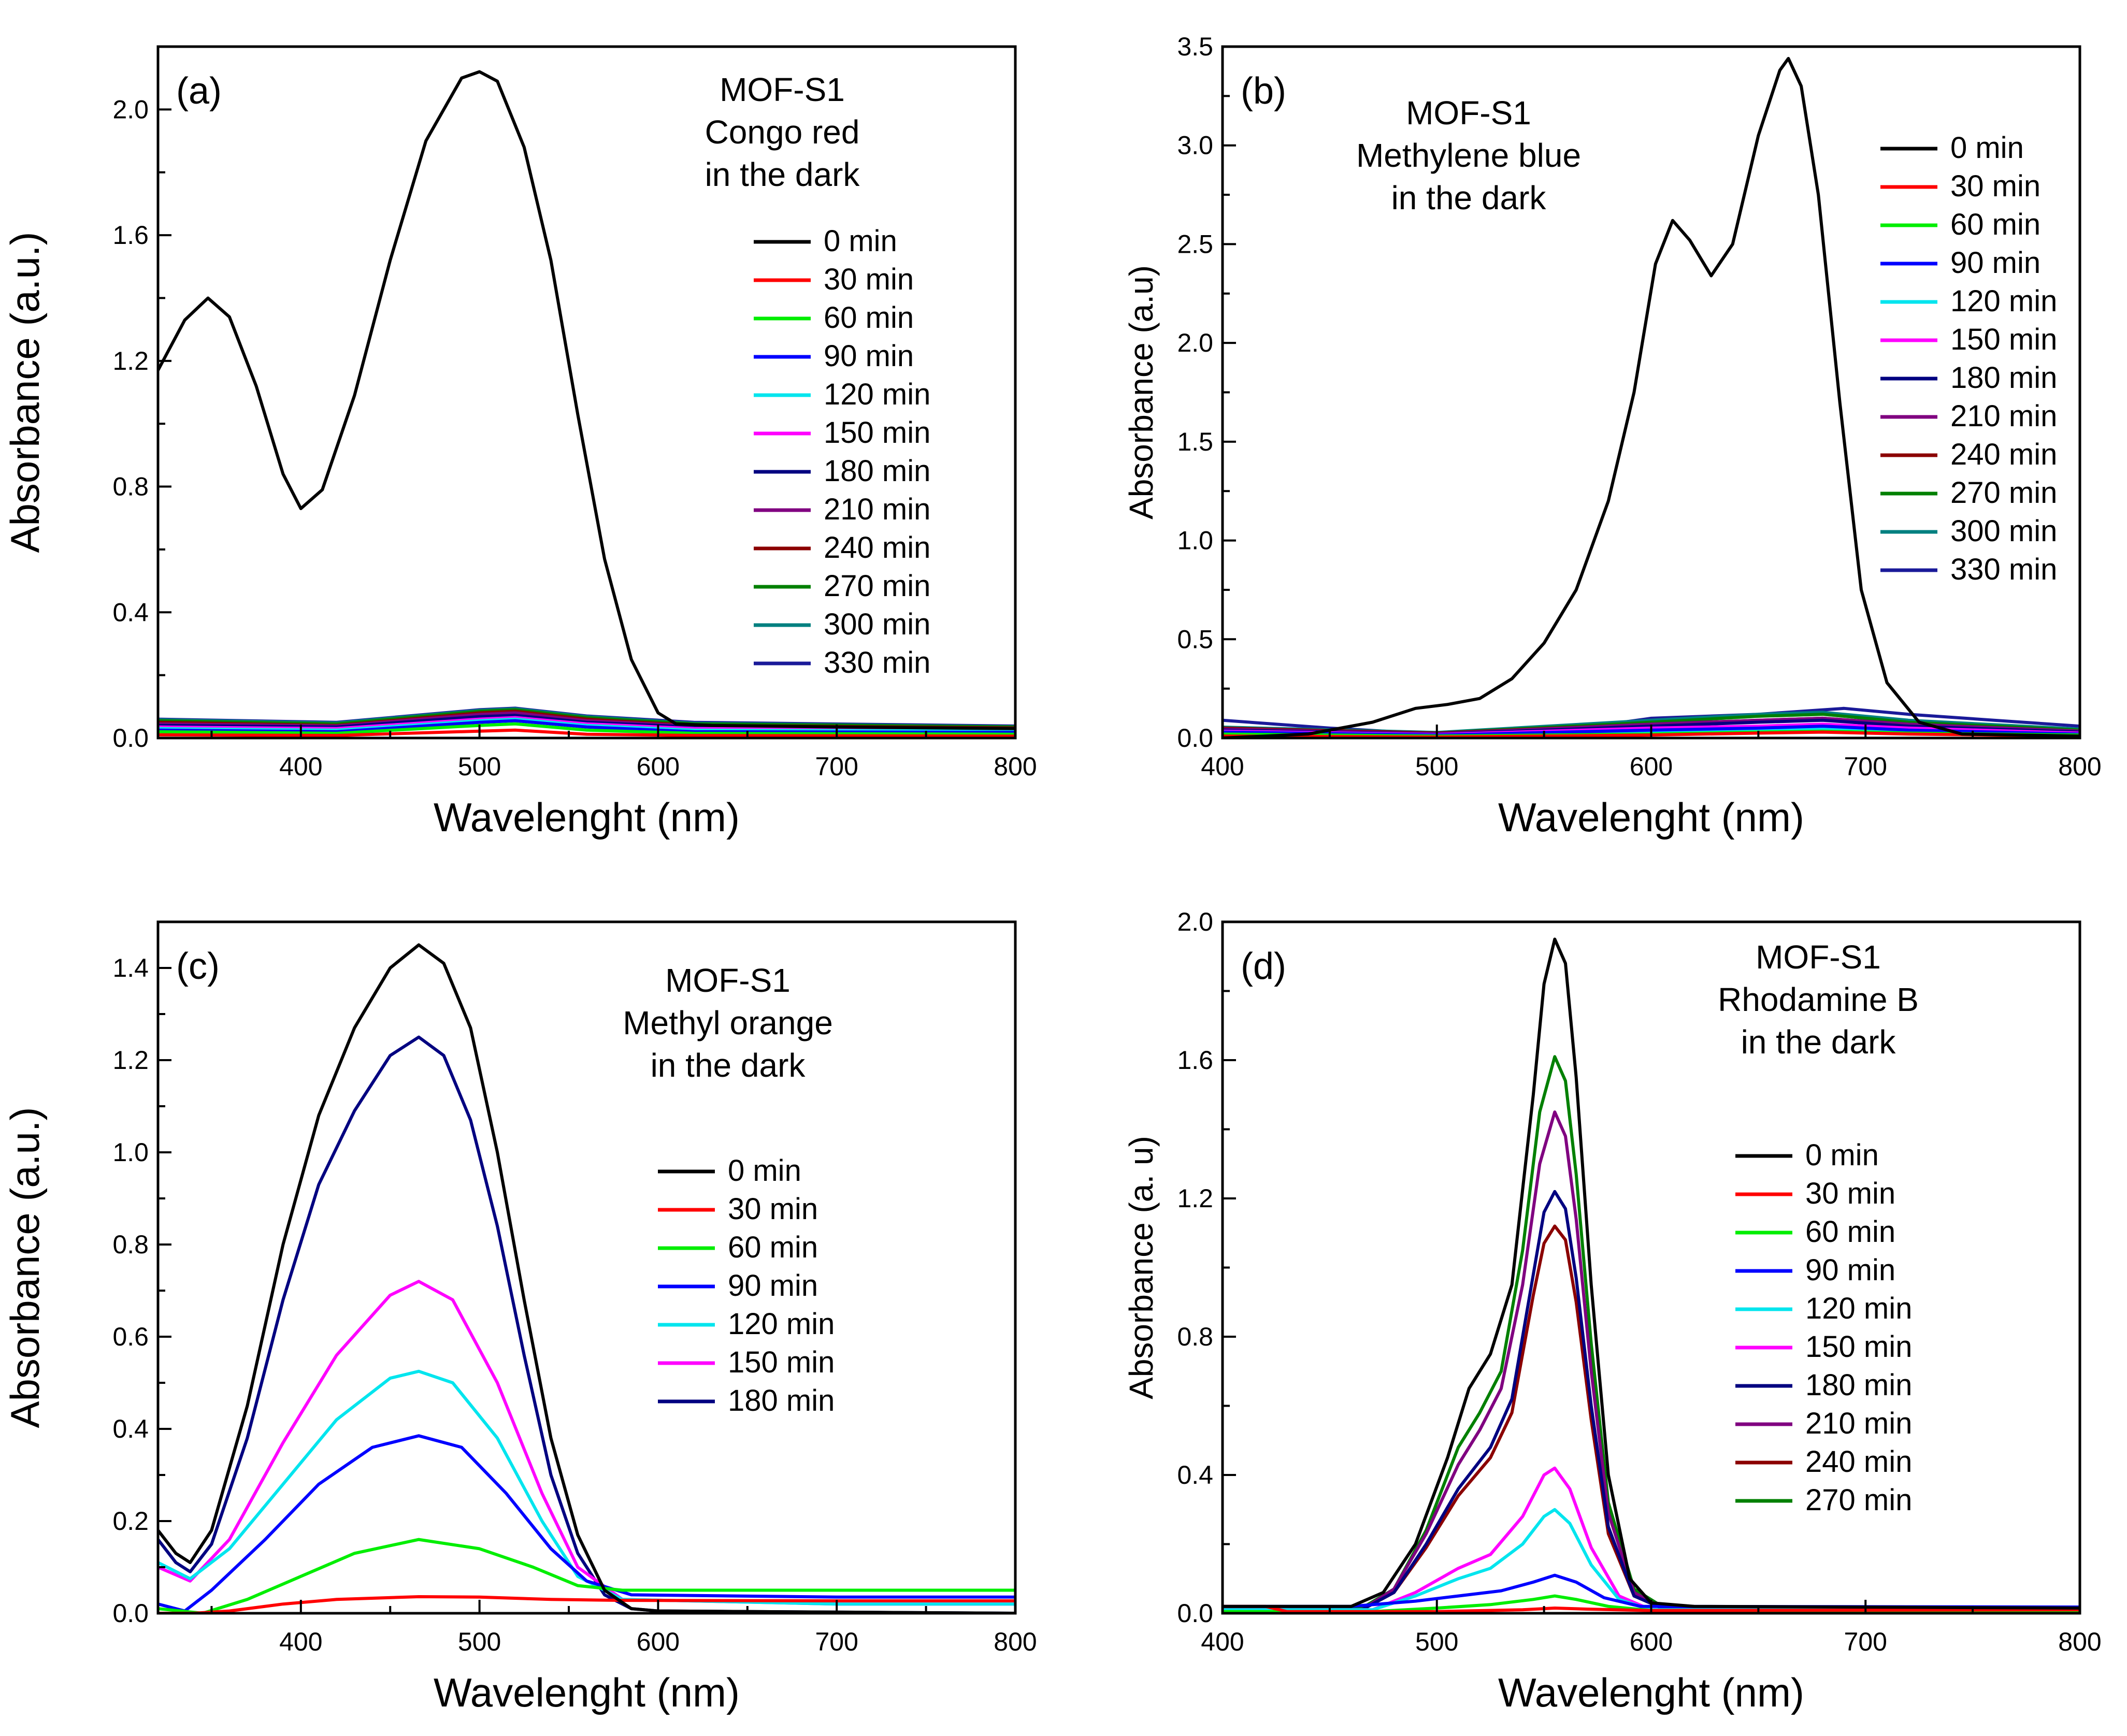 The image size is (2127, 1736). Describe the element at coordinates (198, 966) in the screenshot. I see `panel-label: (c)` at that location.